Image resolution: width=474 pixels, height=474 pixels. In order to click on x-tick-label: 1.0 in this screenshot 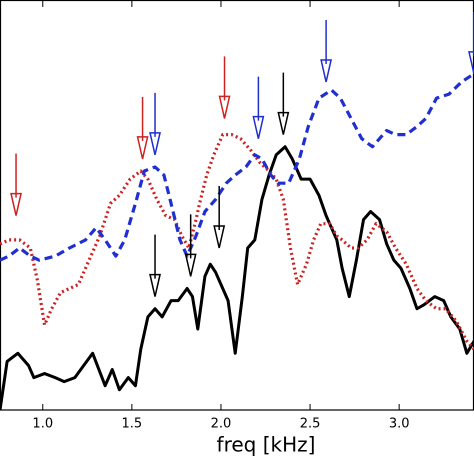, I will do `click(42, 424)`.